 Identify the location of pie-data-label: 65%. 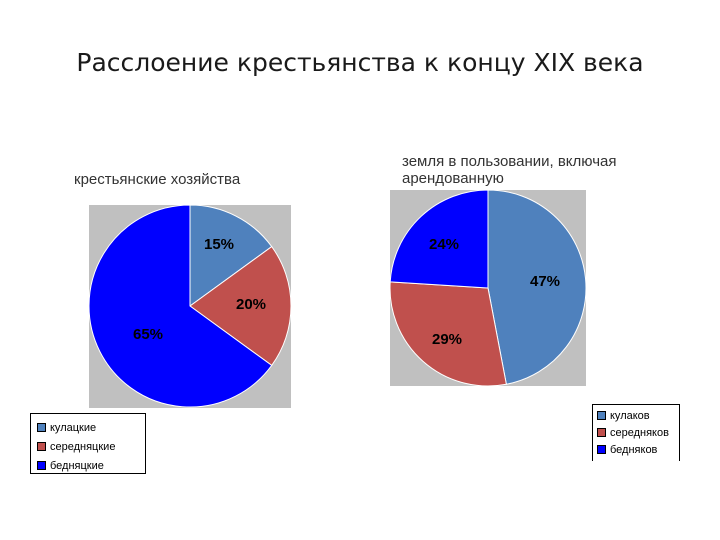
(148, 334).